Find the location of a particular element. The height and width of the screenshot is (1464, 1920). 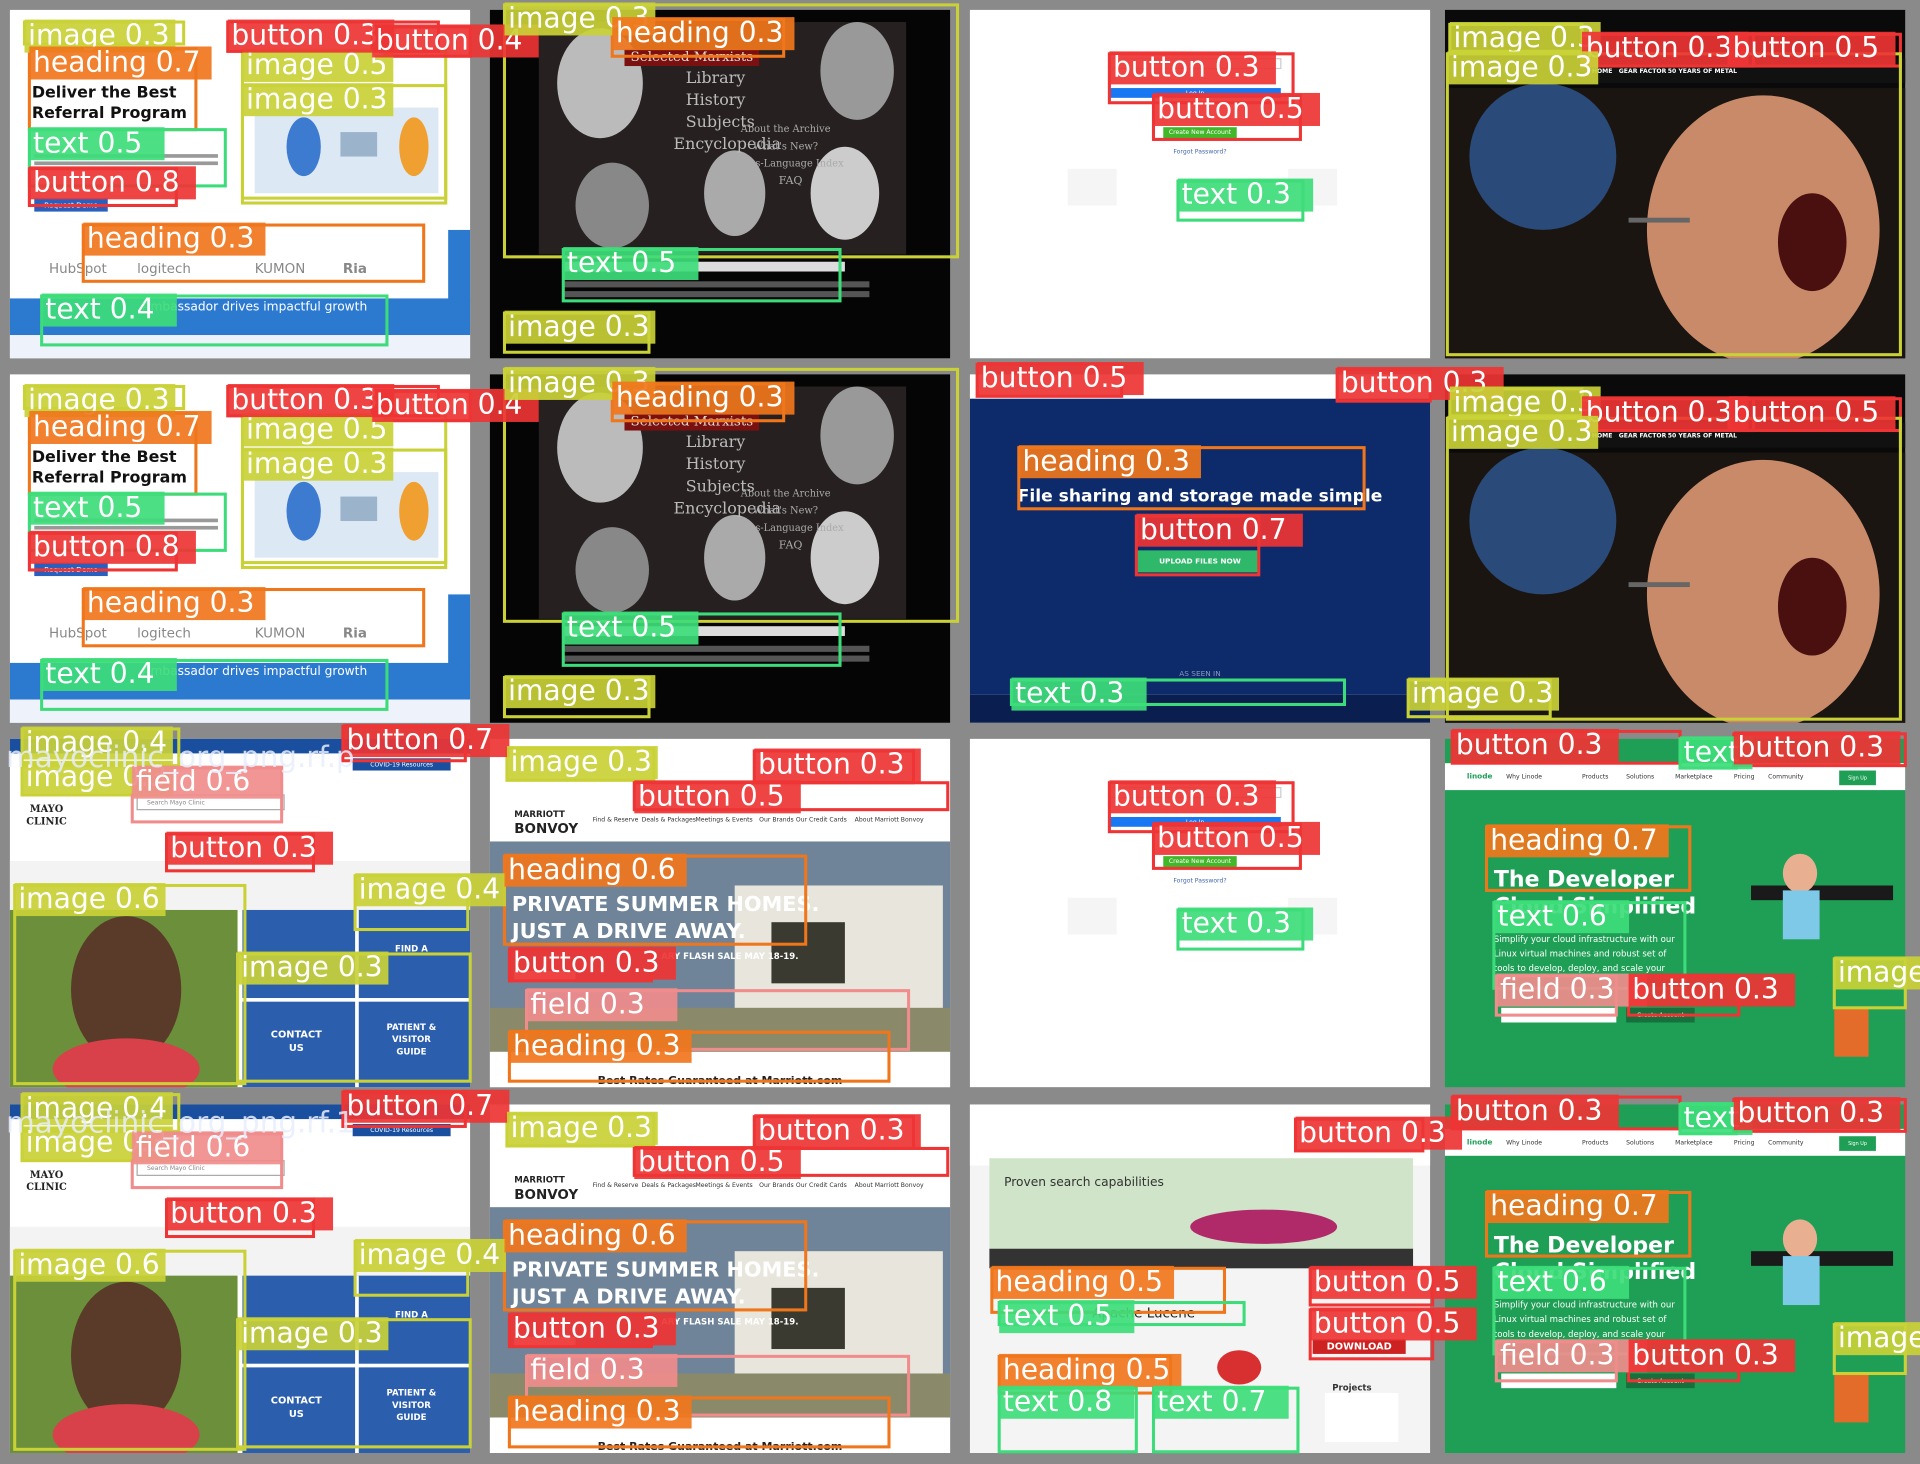

screenshot-text: PATIENT & is located at coordinates (412, 1394).